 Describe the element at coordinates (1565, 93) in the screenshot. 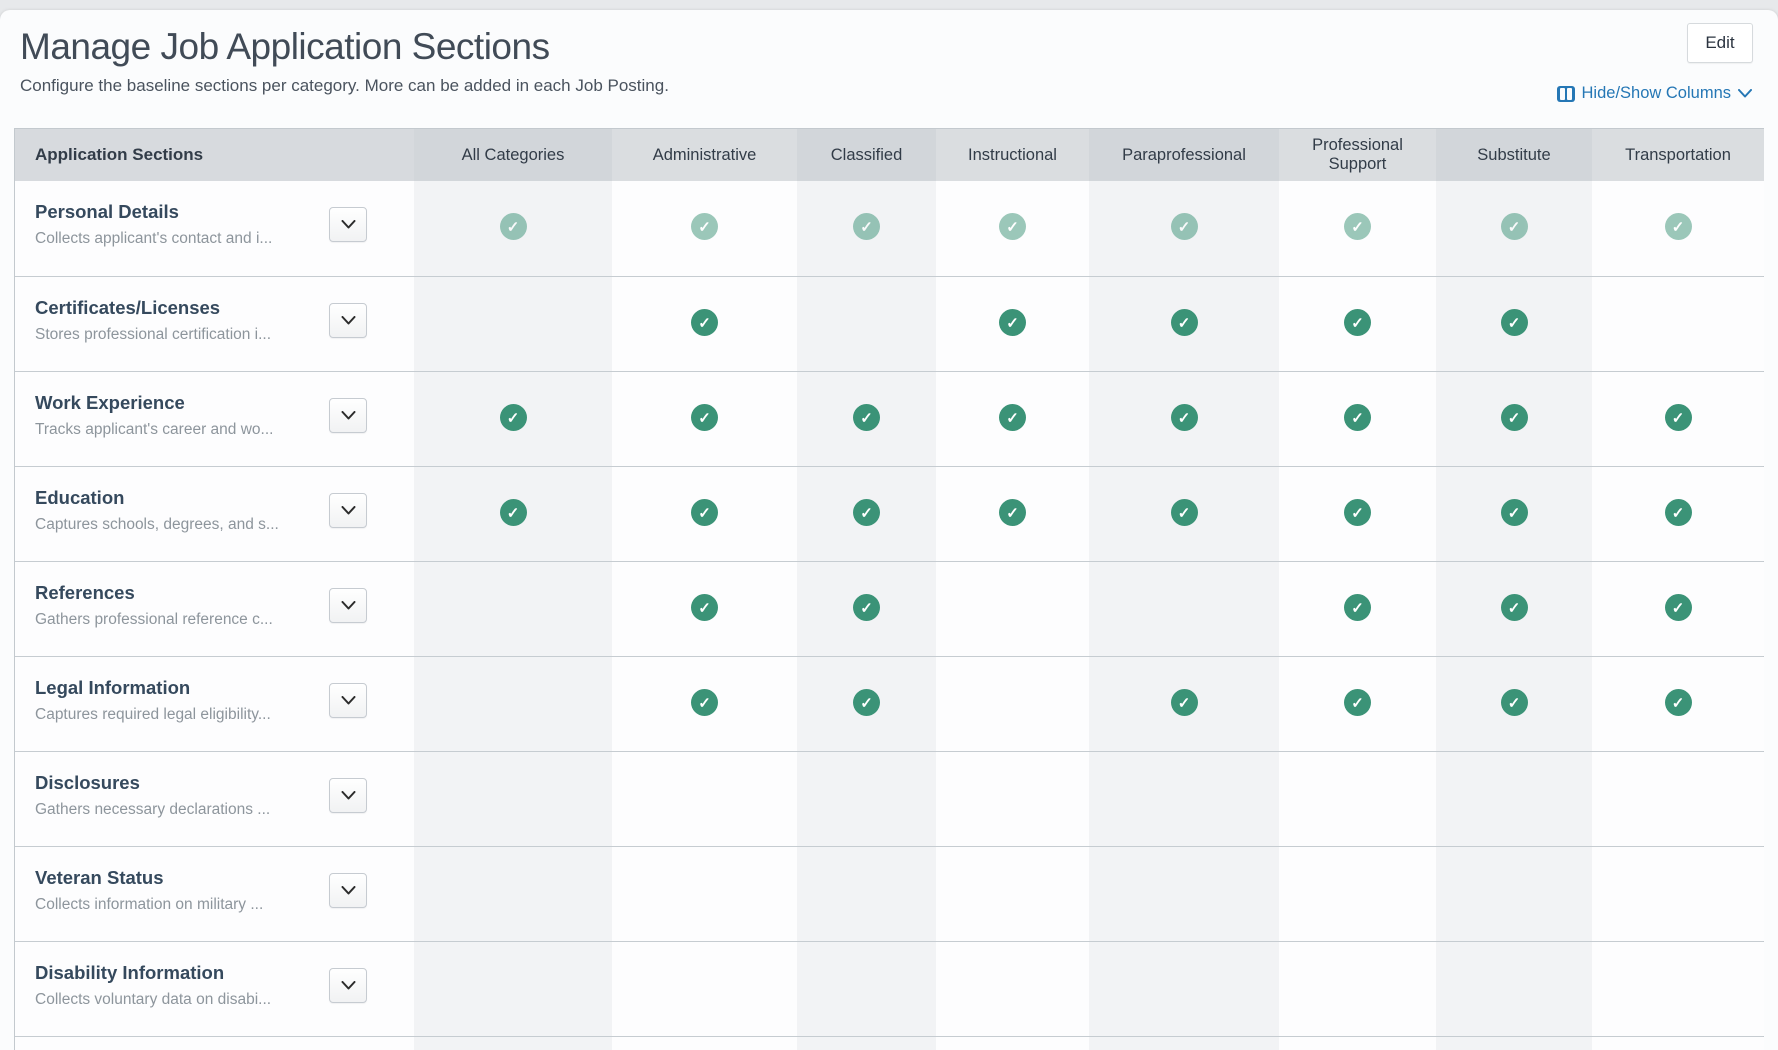

I see `columns-icon` at that location.